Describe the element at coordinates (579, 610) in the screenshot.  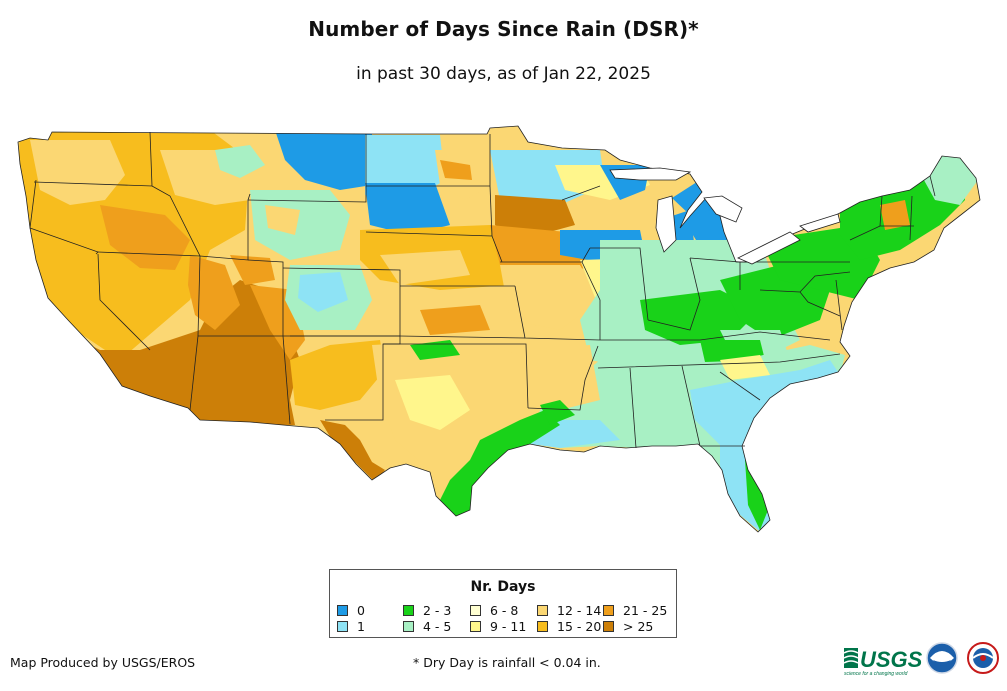
I see `legend-label: 12 - 14` at that location.